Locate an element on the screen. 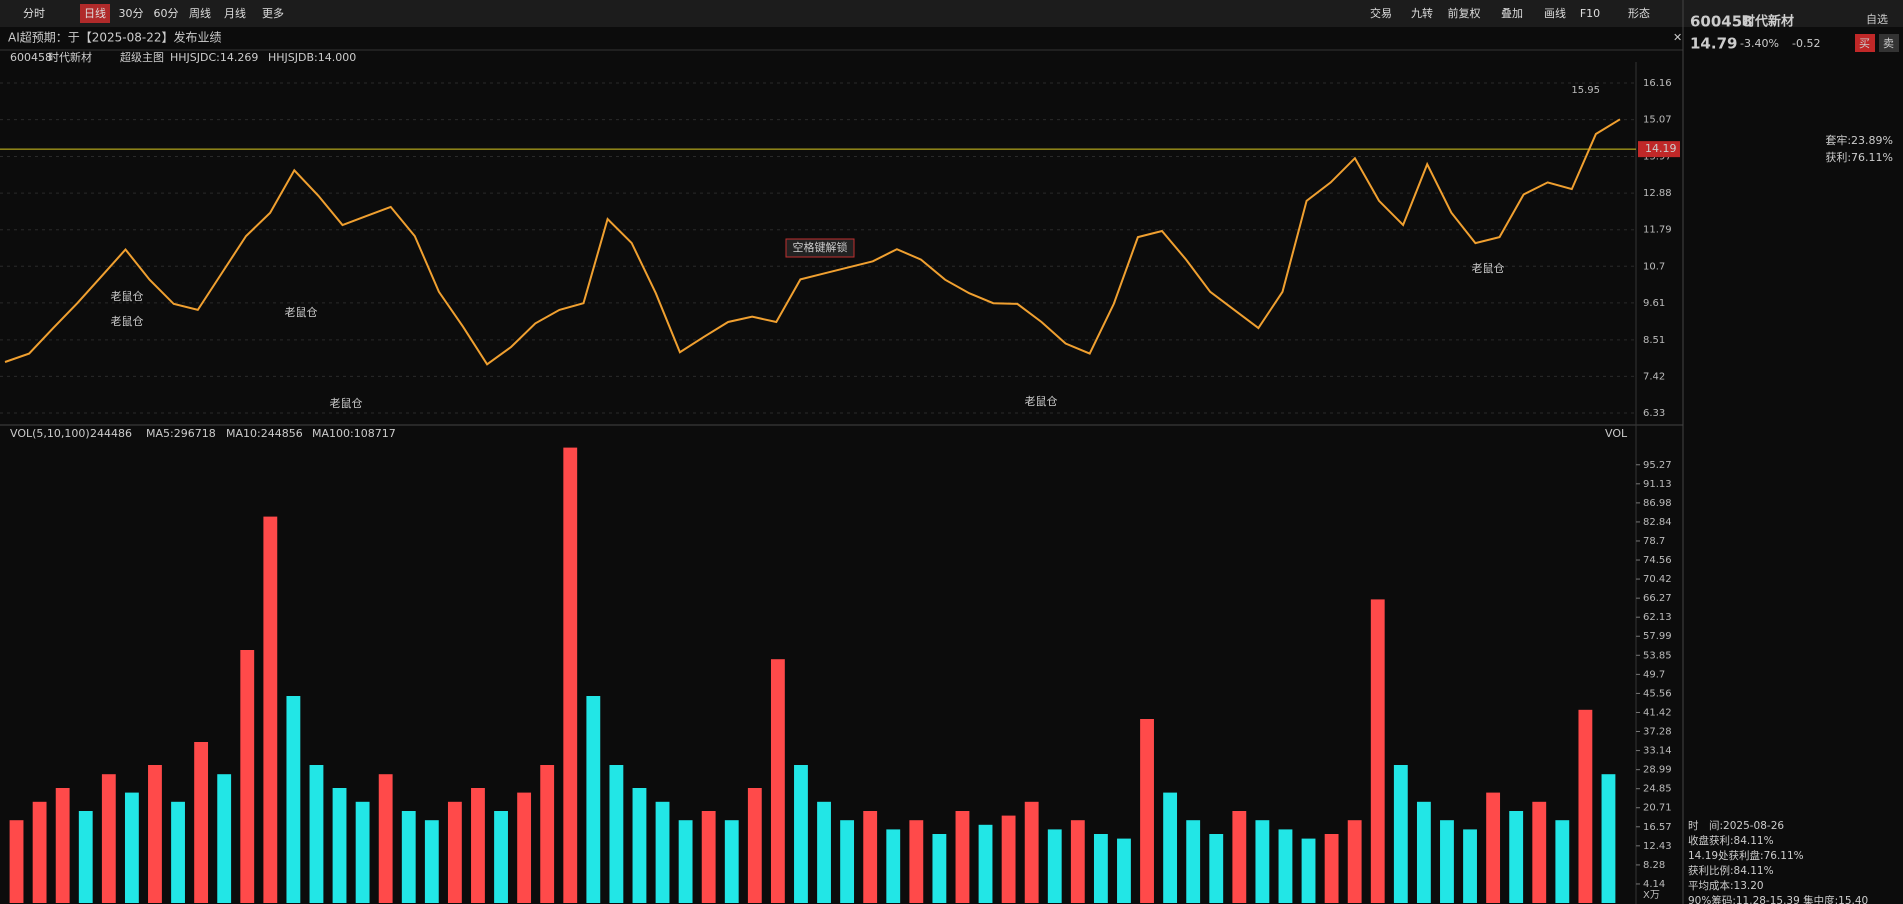 This screenshot has width=1903, height=904. y-tick-label: 91.13 is located at coordinates (1657, 484).